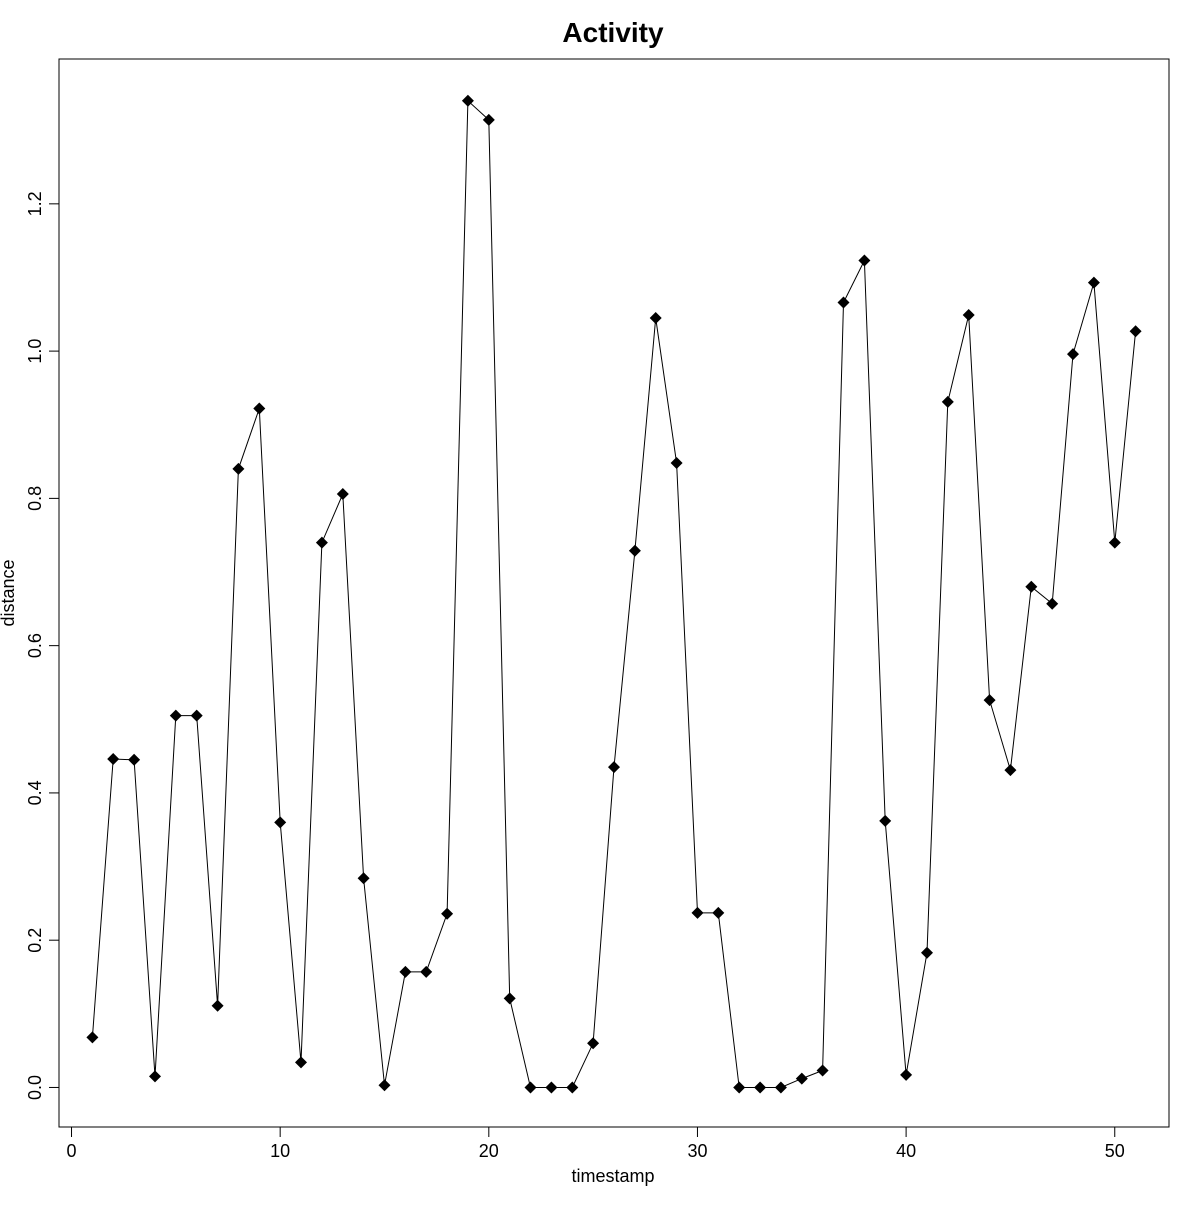  What do you see at coordinates (612, 1176) in the screenshot?
I see `x-axis-label: timestamp` at bounding box center [612, 1176].